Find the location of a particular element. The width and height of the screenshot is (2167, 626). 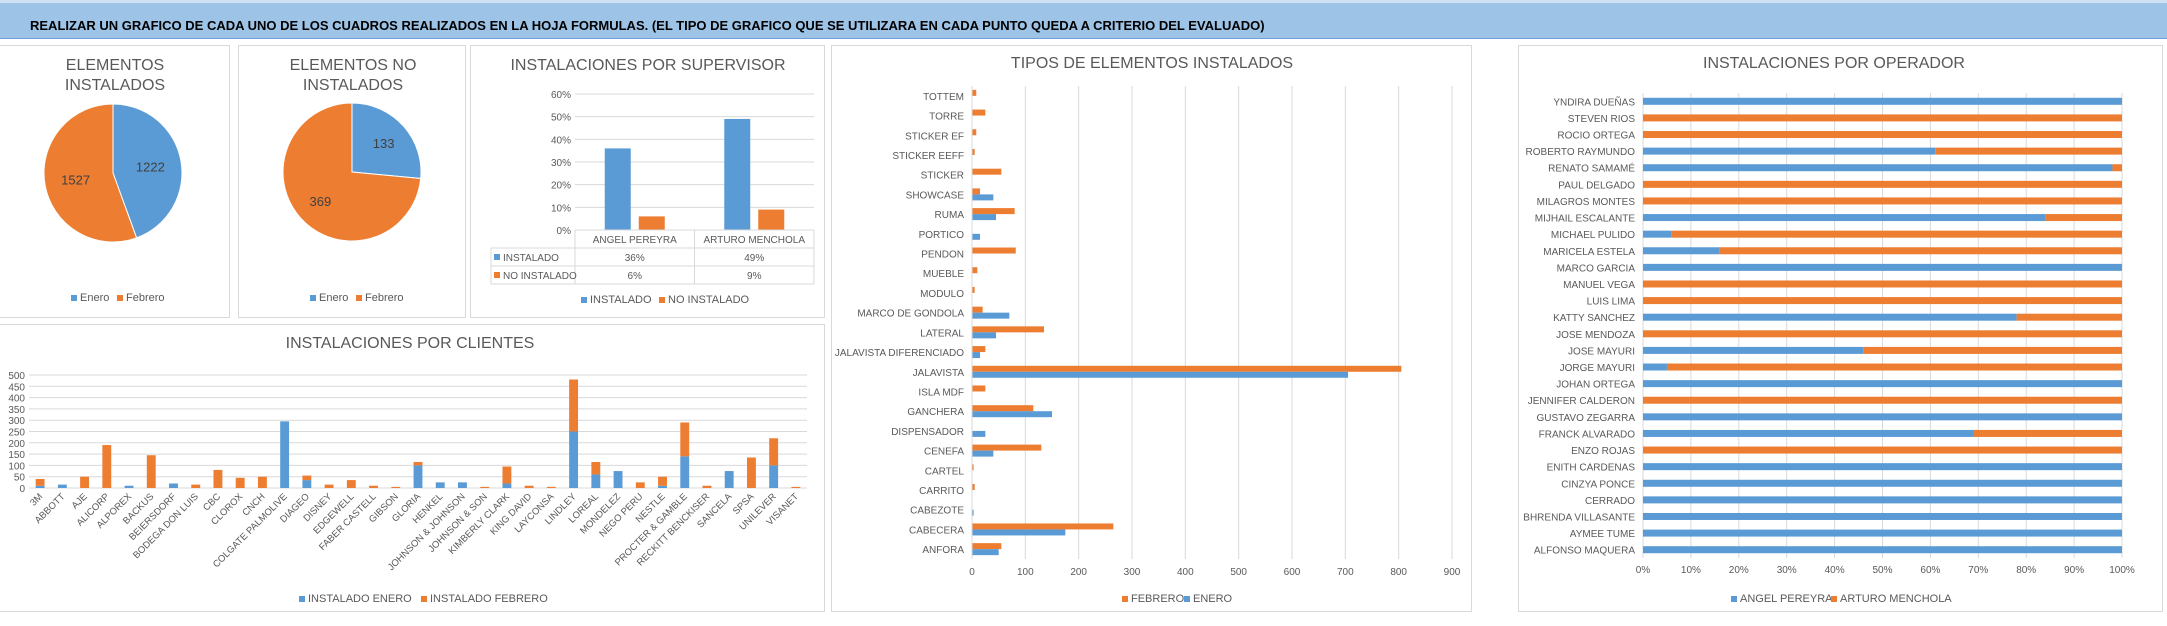

bar-instalado-arturo-menchola is located at coordinates (737, 174).